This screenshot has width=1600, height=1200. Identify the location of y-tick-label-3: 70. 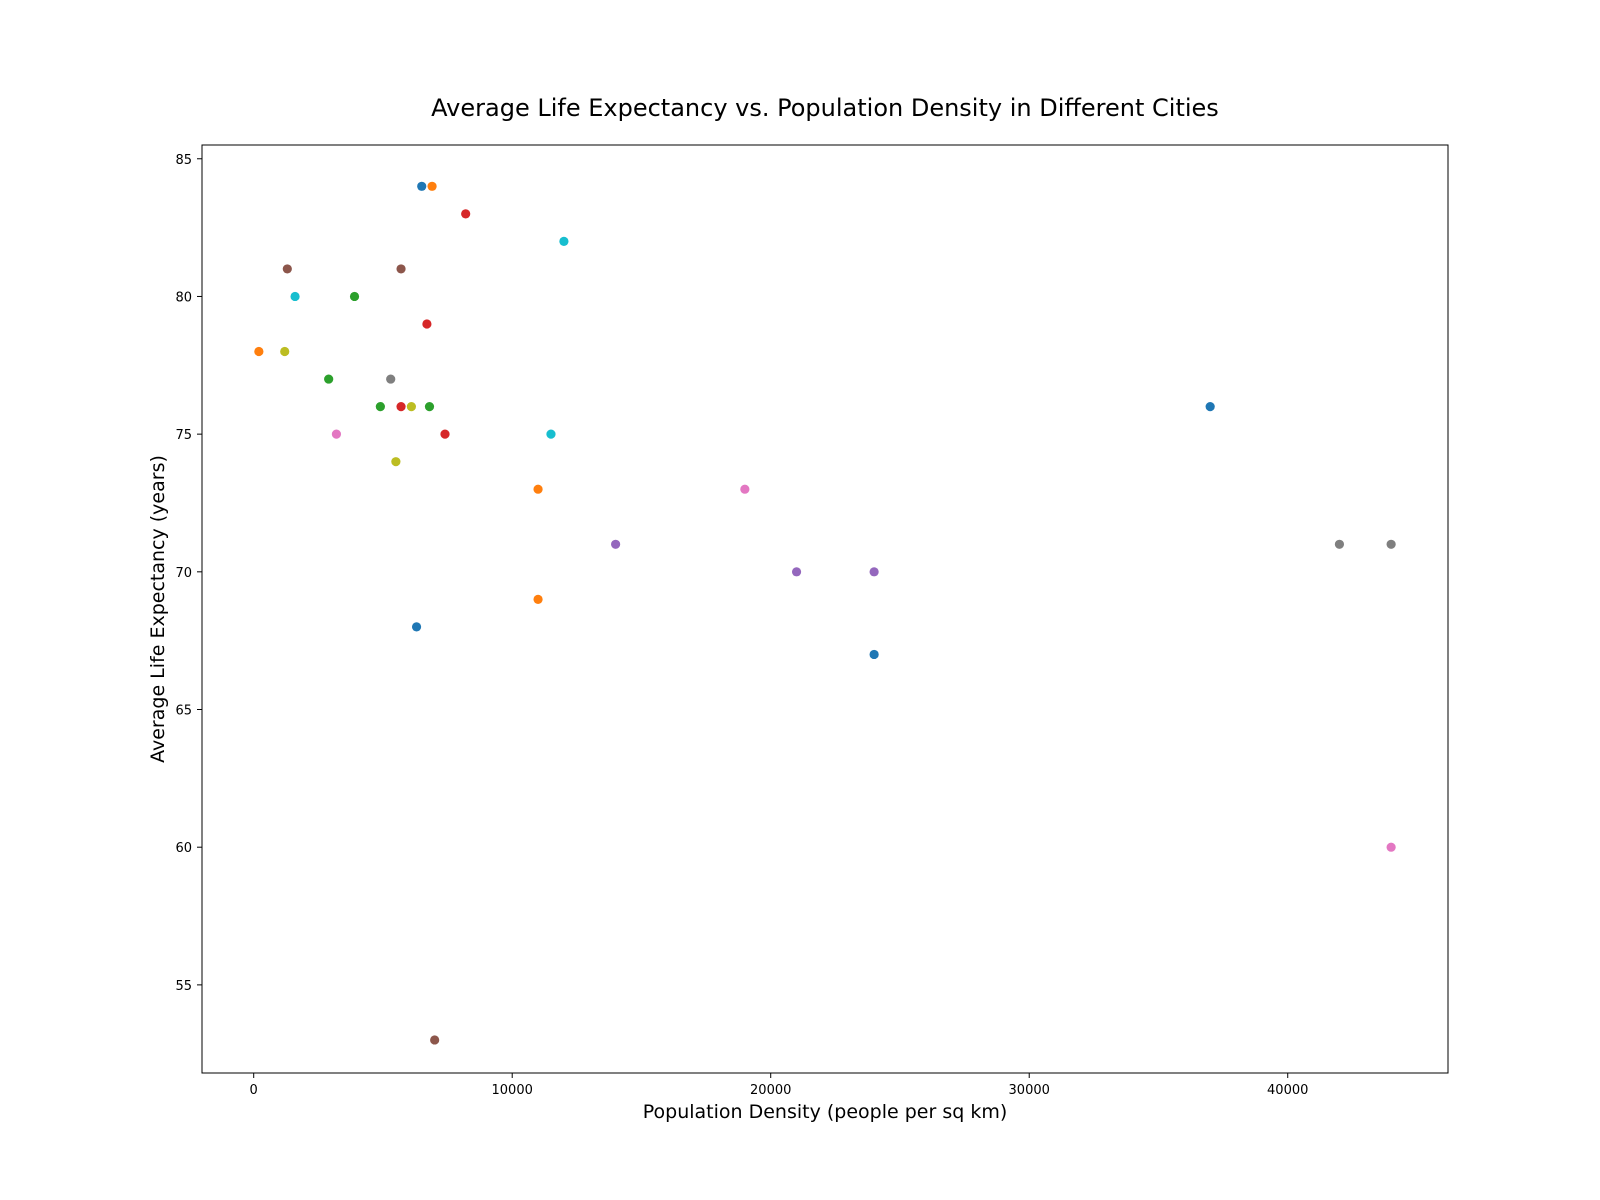
(183, 573).